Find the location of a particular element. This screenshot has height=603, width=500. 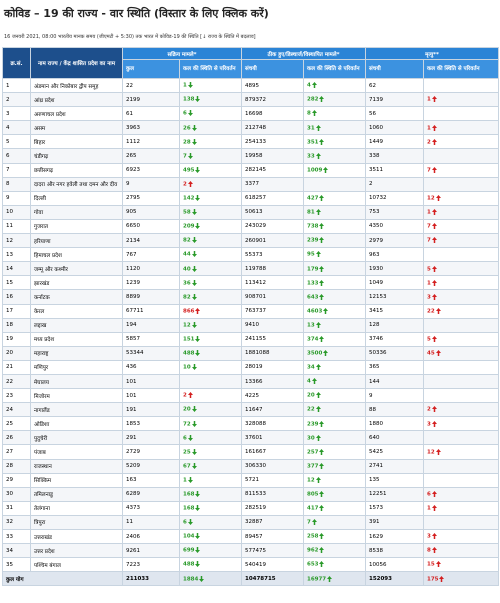

cell: 22 is located at coordinates (16, 381).